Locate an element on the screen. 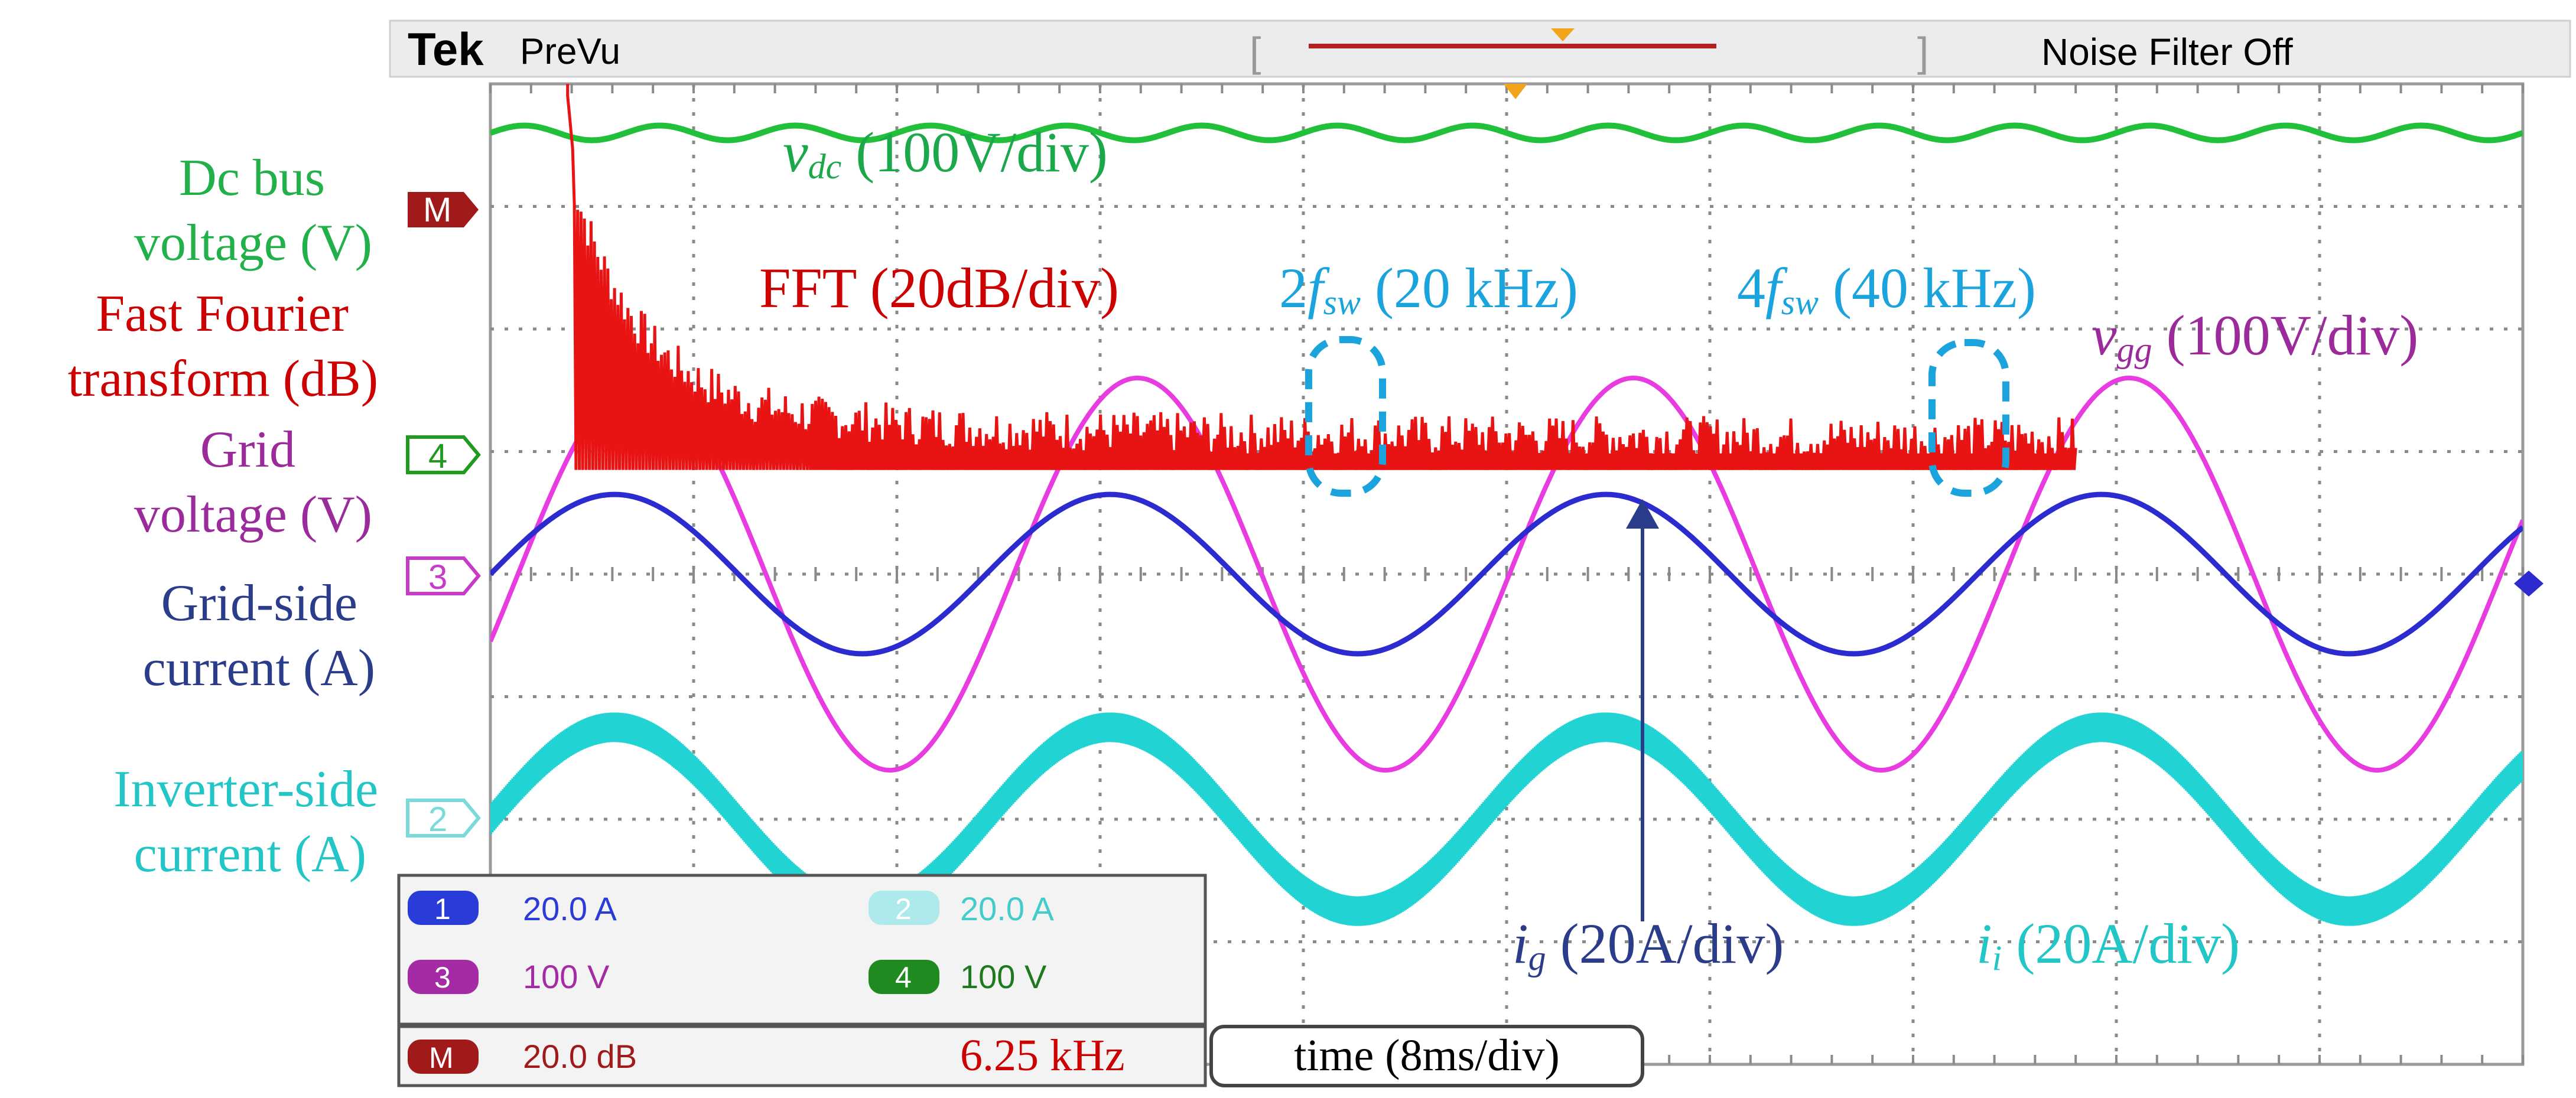  label-inverter-current-line1: Inverter-side is located at coordinates (245, 789).